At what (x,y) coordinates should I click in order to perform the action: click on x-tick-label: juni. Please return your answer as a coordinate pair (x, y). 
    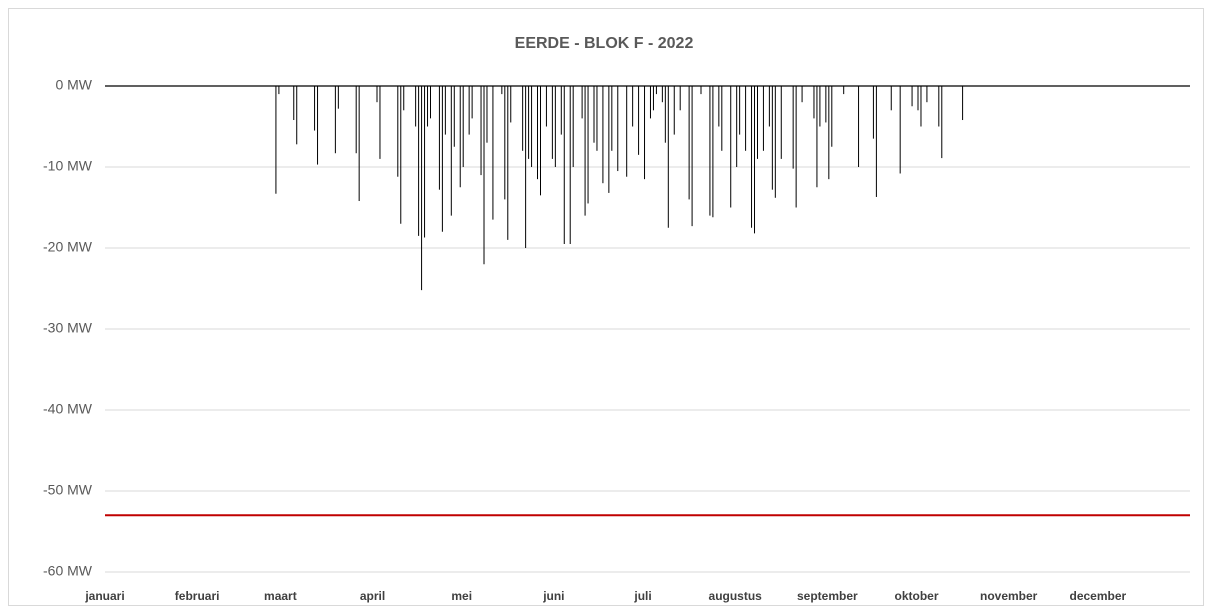
    Looking at the image, I should click on (553, 596).